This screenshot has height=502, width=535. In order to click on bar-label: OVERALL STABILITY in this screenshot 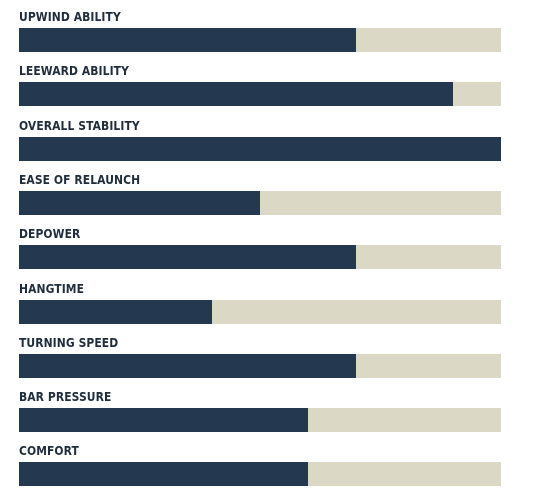, I will do `click(79, 125)`.